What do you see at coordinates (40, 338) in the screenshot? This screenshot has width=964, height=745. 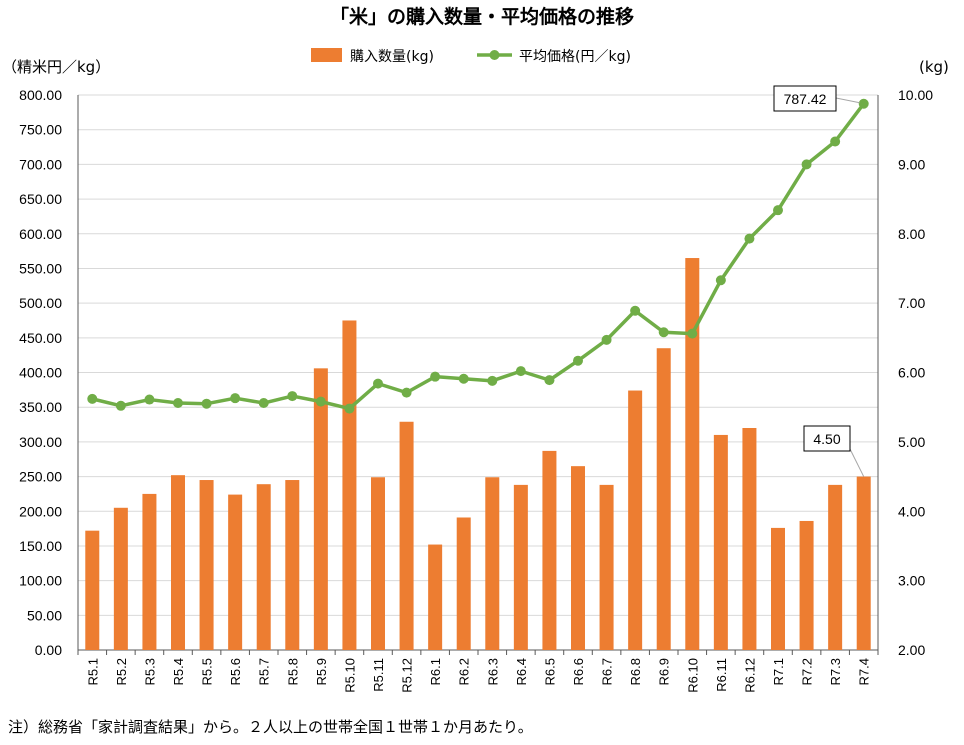 I see `left-tick-label: 450.00` at bounding box center [40, 338].